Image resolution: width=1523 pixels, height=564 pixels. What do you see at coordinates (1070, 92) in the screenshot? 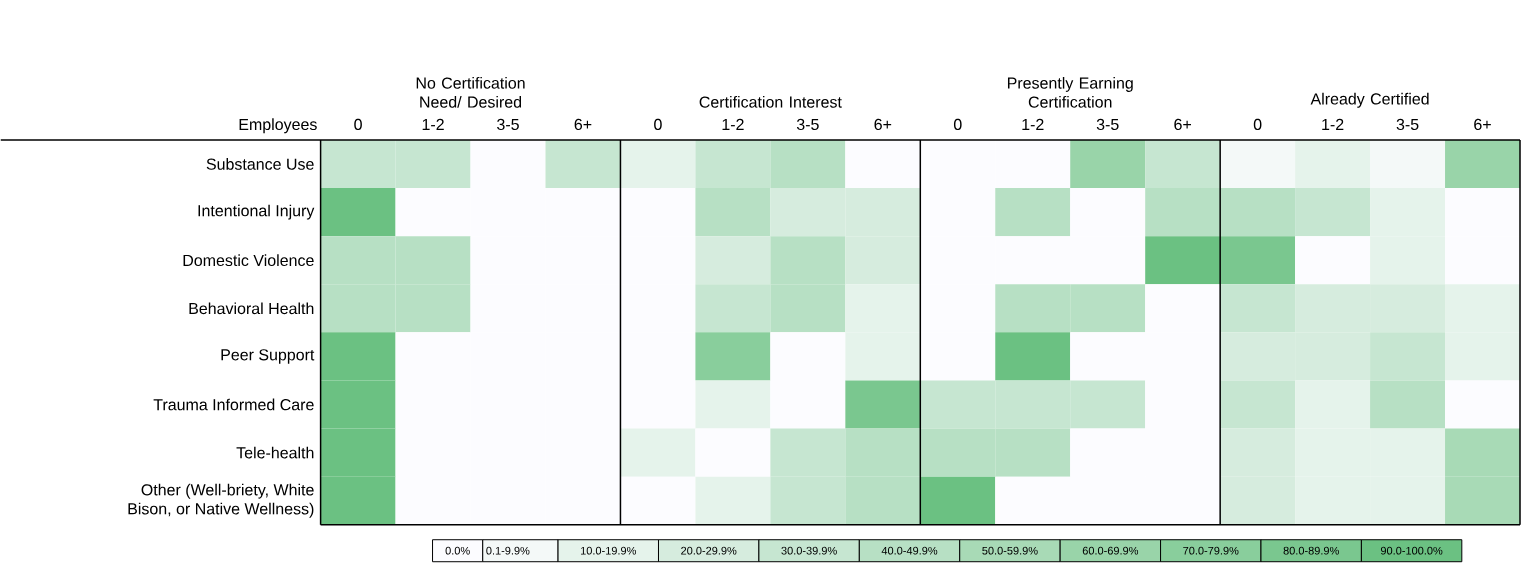
I see `text: Presently Earning Certification` at bounding box center [1070, 92].